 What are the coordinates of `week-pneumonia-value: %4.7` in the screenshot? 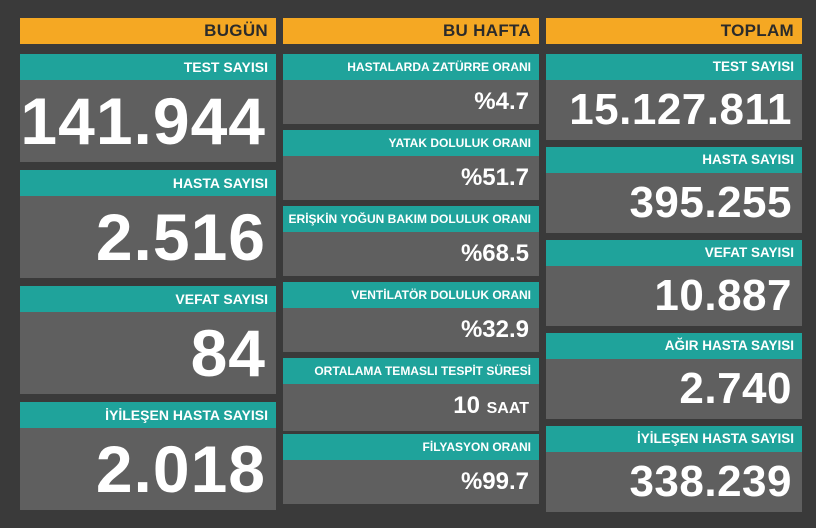 It's located at (501, 101).